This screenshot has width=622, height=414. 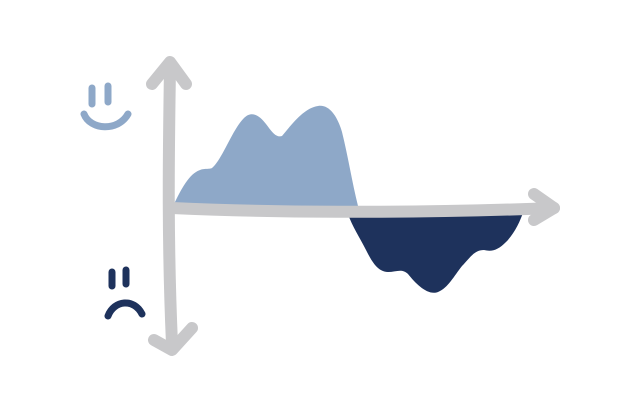 I want to click on right-arrowhead, so click(x=544, y=207).